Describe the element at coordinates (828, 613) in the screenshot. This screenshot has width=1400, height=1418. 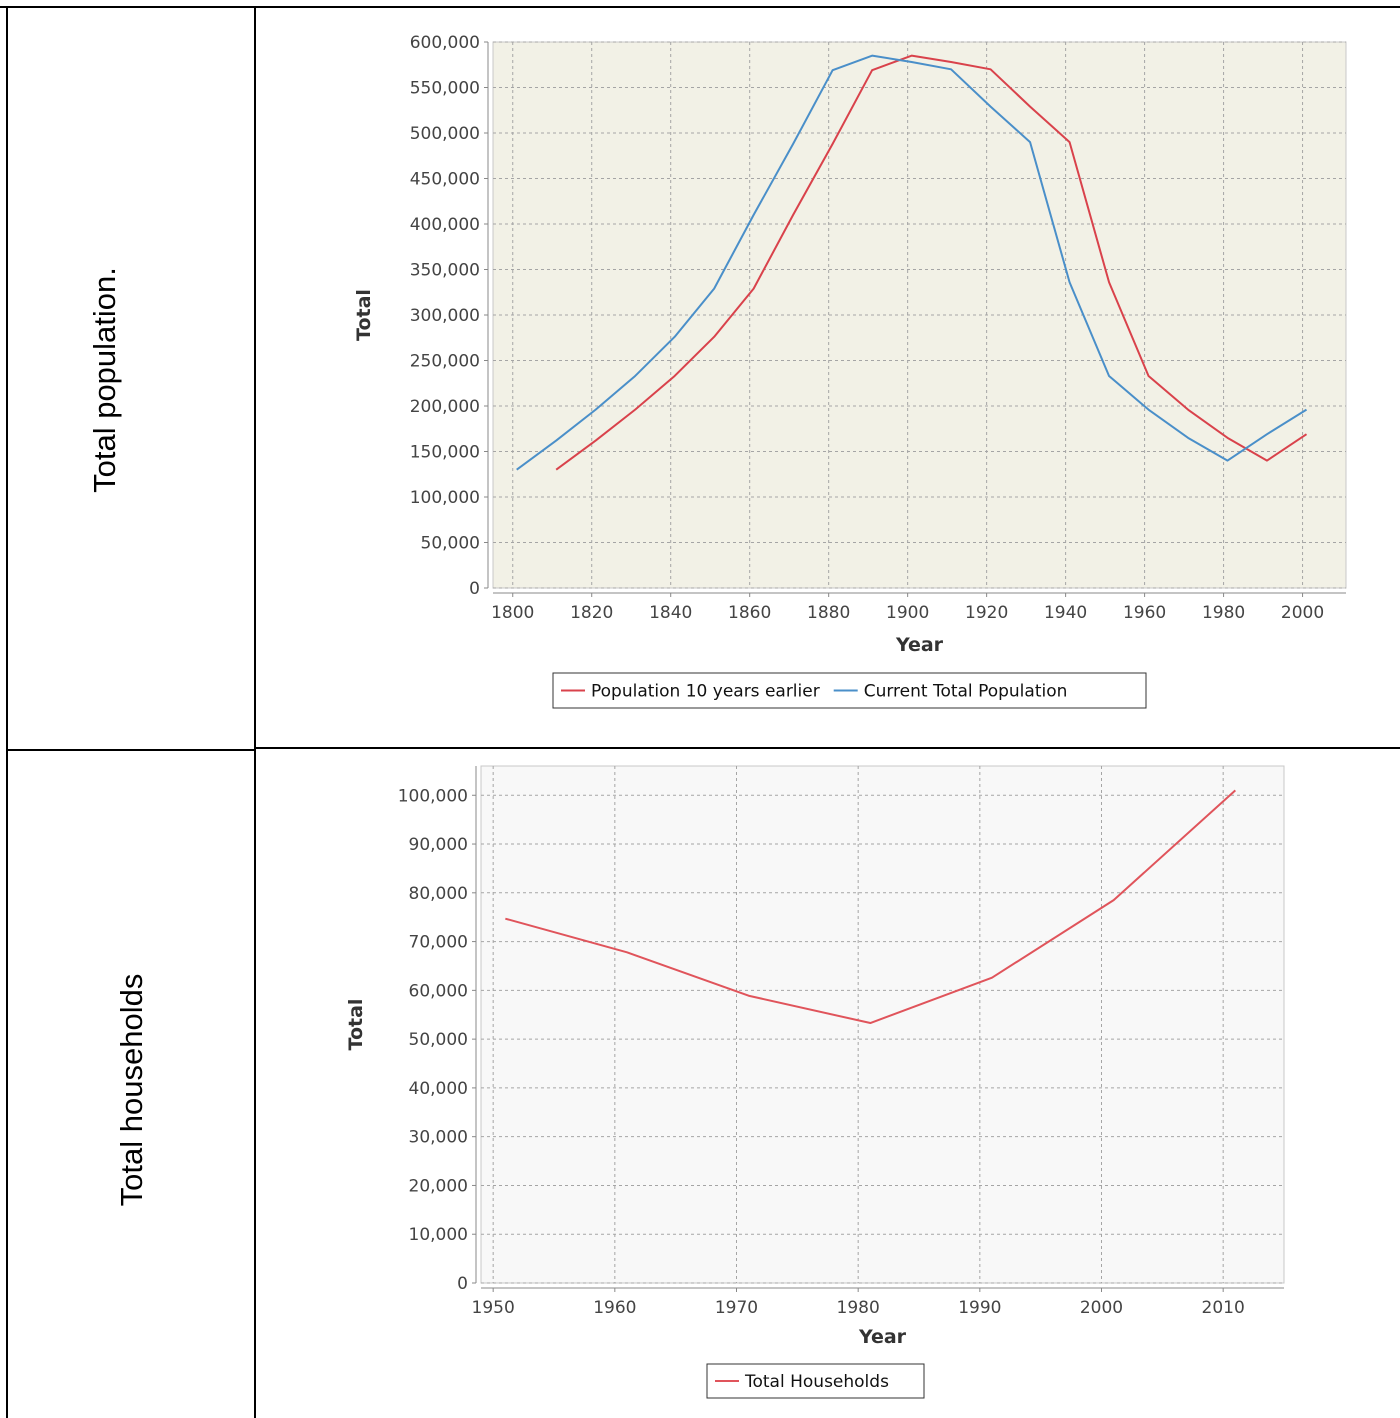
I see `x-tick-label: 1880` at that location.